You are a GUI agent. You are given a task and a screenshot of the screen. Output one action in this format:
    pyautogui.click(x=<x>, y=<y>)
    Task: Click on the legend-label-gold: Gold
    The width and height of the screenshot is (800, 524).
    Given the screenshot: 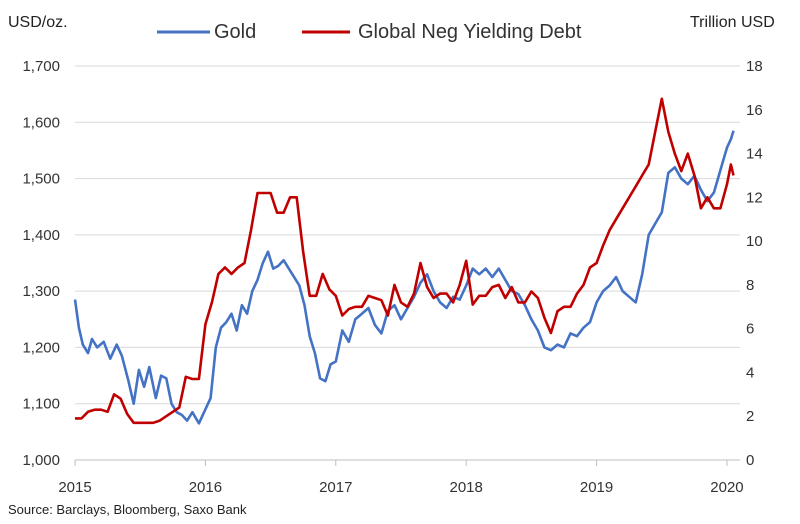 What is the action you would take?
    pyautogui.click(x=235, y=32)
    